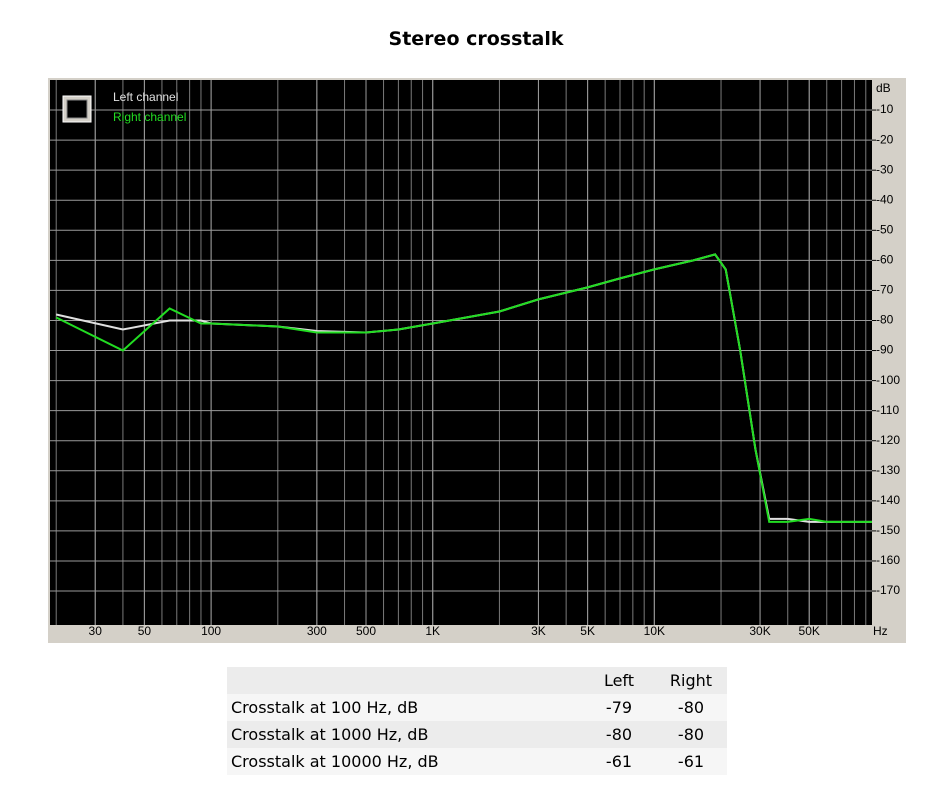  Describe the element at coordinates (888, 500) in the screenshot. I see `y-tick-label: -140` at that location.